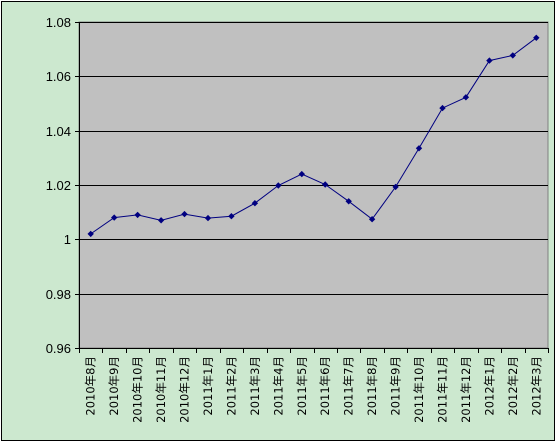 The image size is (558, 444). I want to click on x-tick-label: 2011年1月, so click(208, 386).